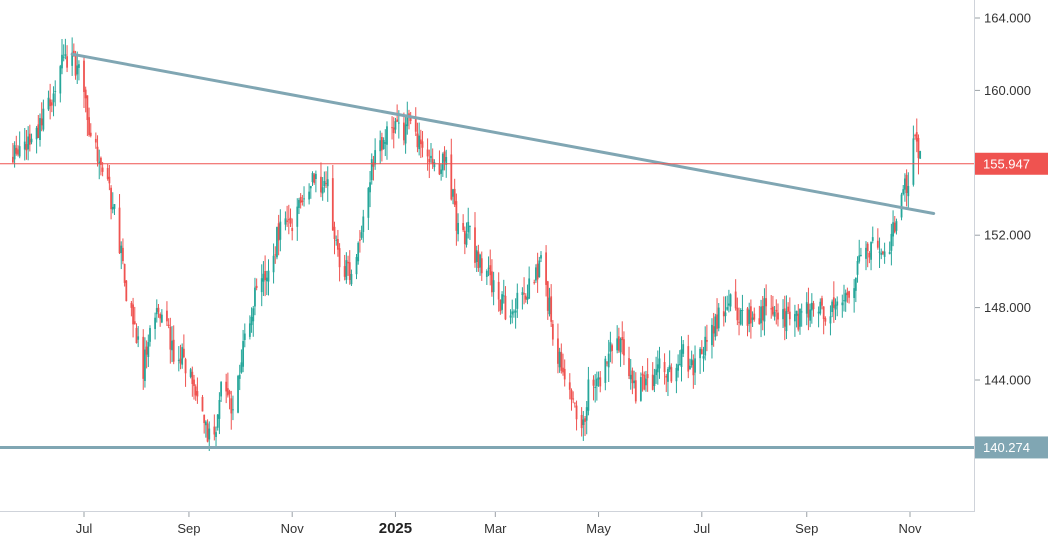 Image resolution: width=1048 pixels, height=543 pixels. What do you see at coordinates (499, 524) in the screenshot?
I see `time-axis: Jul Sep Nov 2025 Mar May Jul Sep Nov` at bounding box center [499, 524].